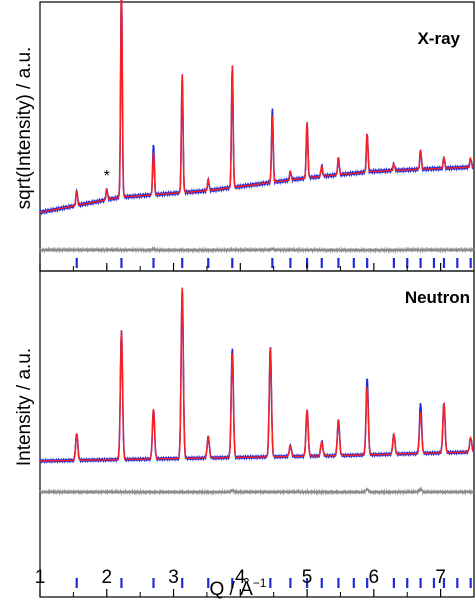 Image resolution: width=475 pixels, height=601 pixels. Describe the element at coordinates (24, 407) in the screenshot. I see `neutron-ylabel: Intensity / a.u.` at that location.